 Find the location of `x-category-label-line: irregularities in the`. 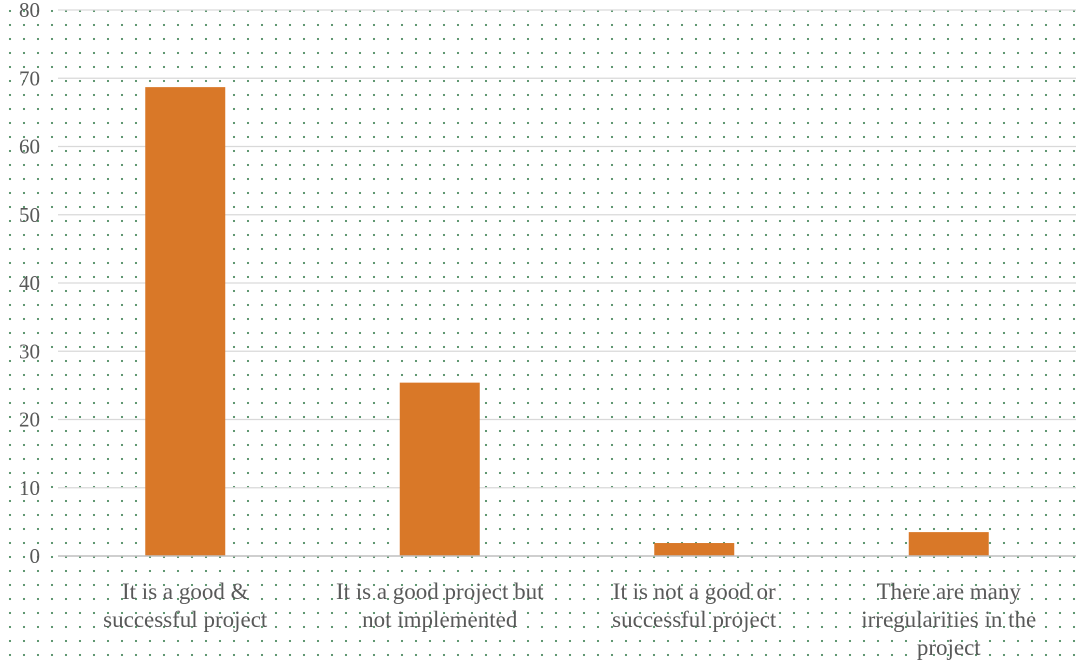

x-category-label-line: irregularities in the is located at coordinates (948, 619).